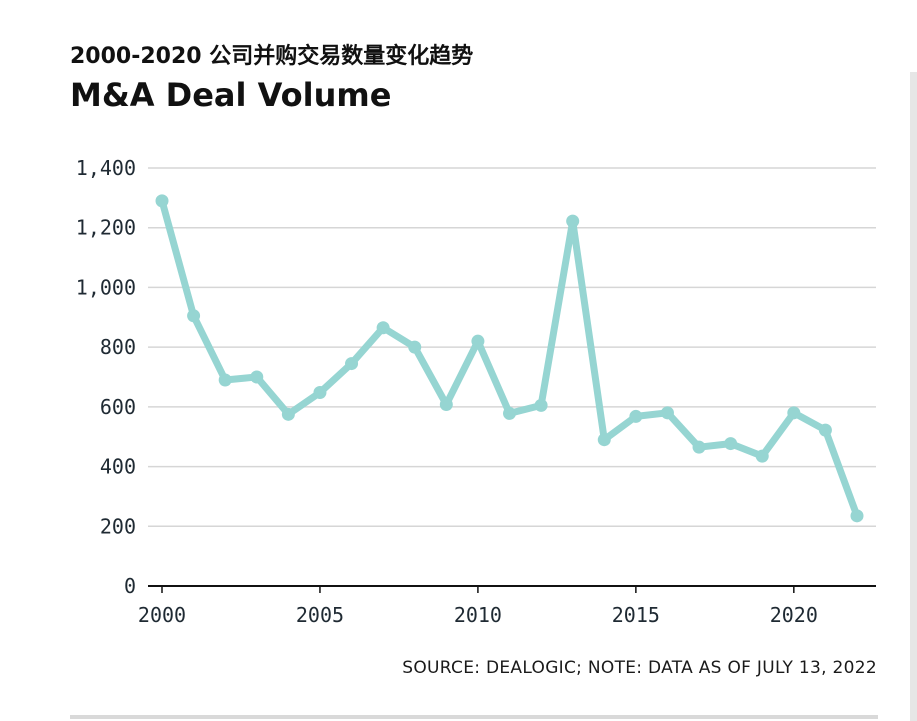 This screenshot has width=917, height=721. What do you see at coordinates (320, 615) in the screenshot?
I see `x-tick-label: 2005` at bounding box center [320, 615].